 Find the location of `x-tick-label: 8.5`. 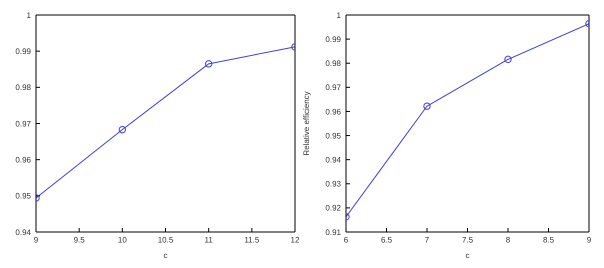

x-tick-label: 8.5 is located at coordinates (548, 240).